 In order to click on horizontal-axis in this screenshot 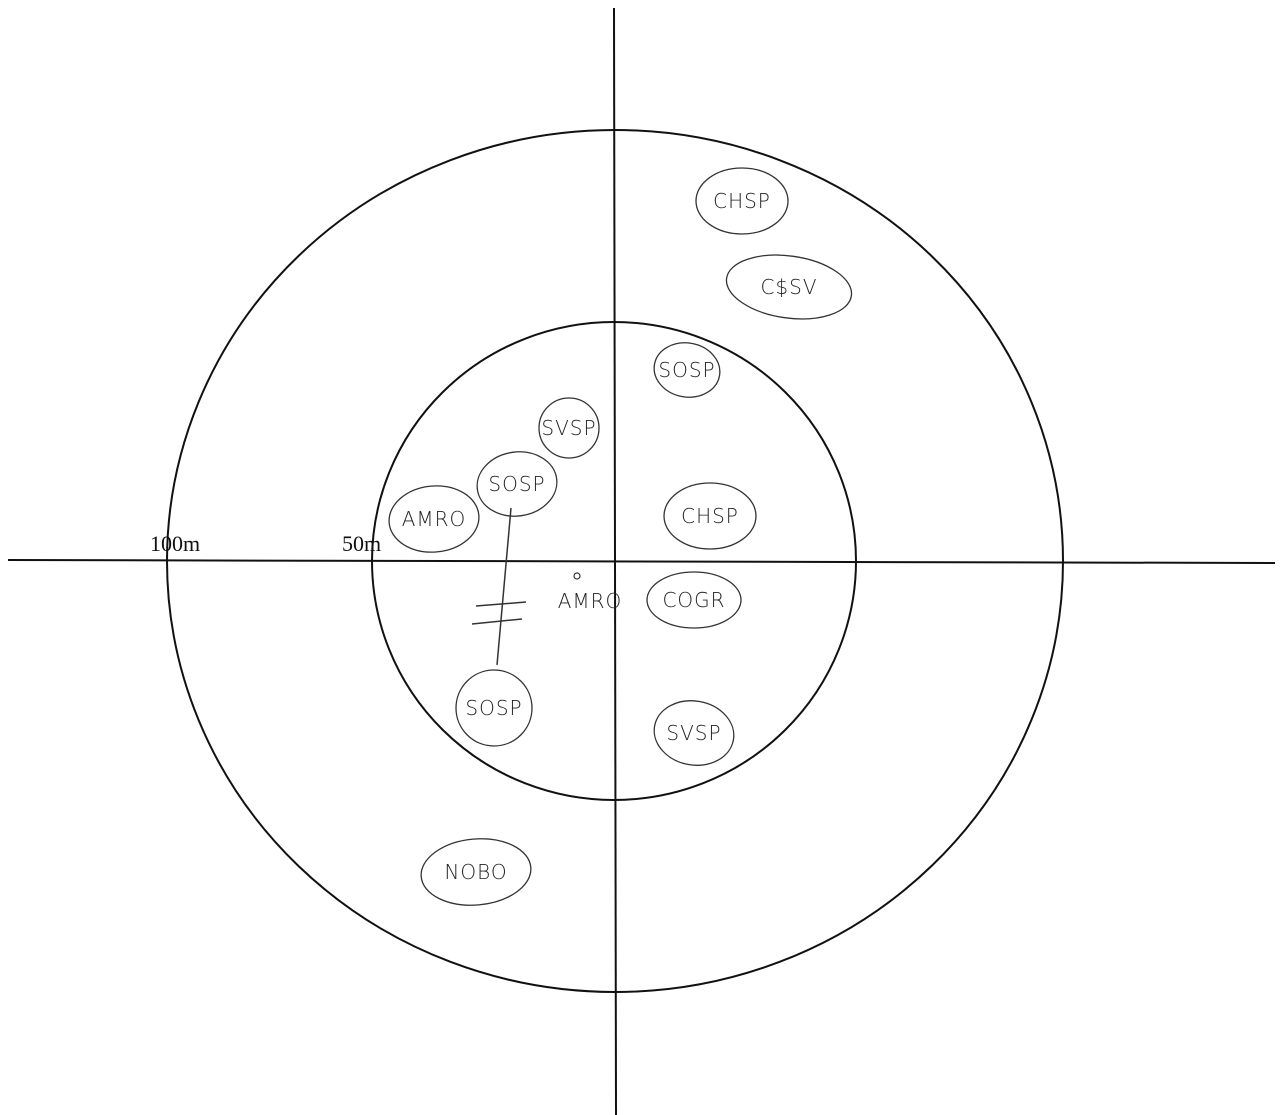, I will do `click(641, 561)`.